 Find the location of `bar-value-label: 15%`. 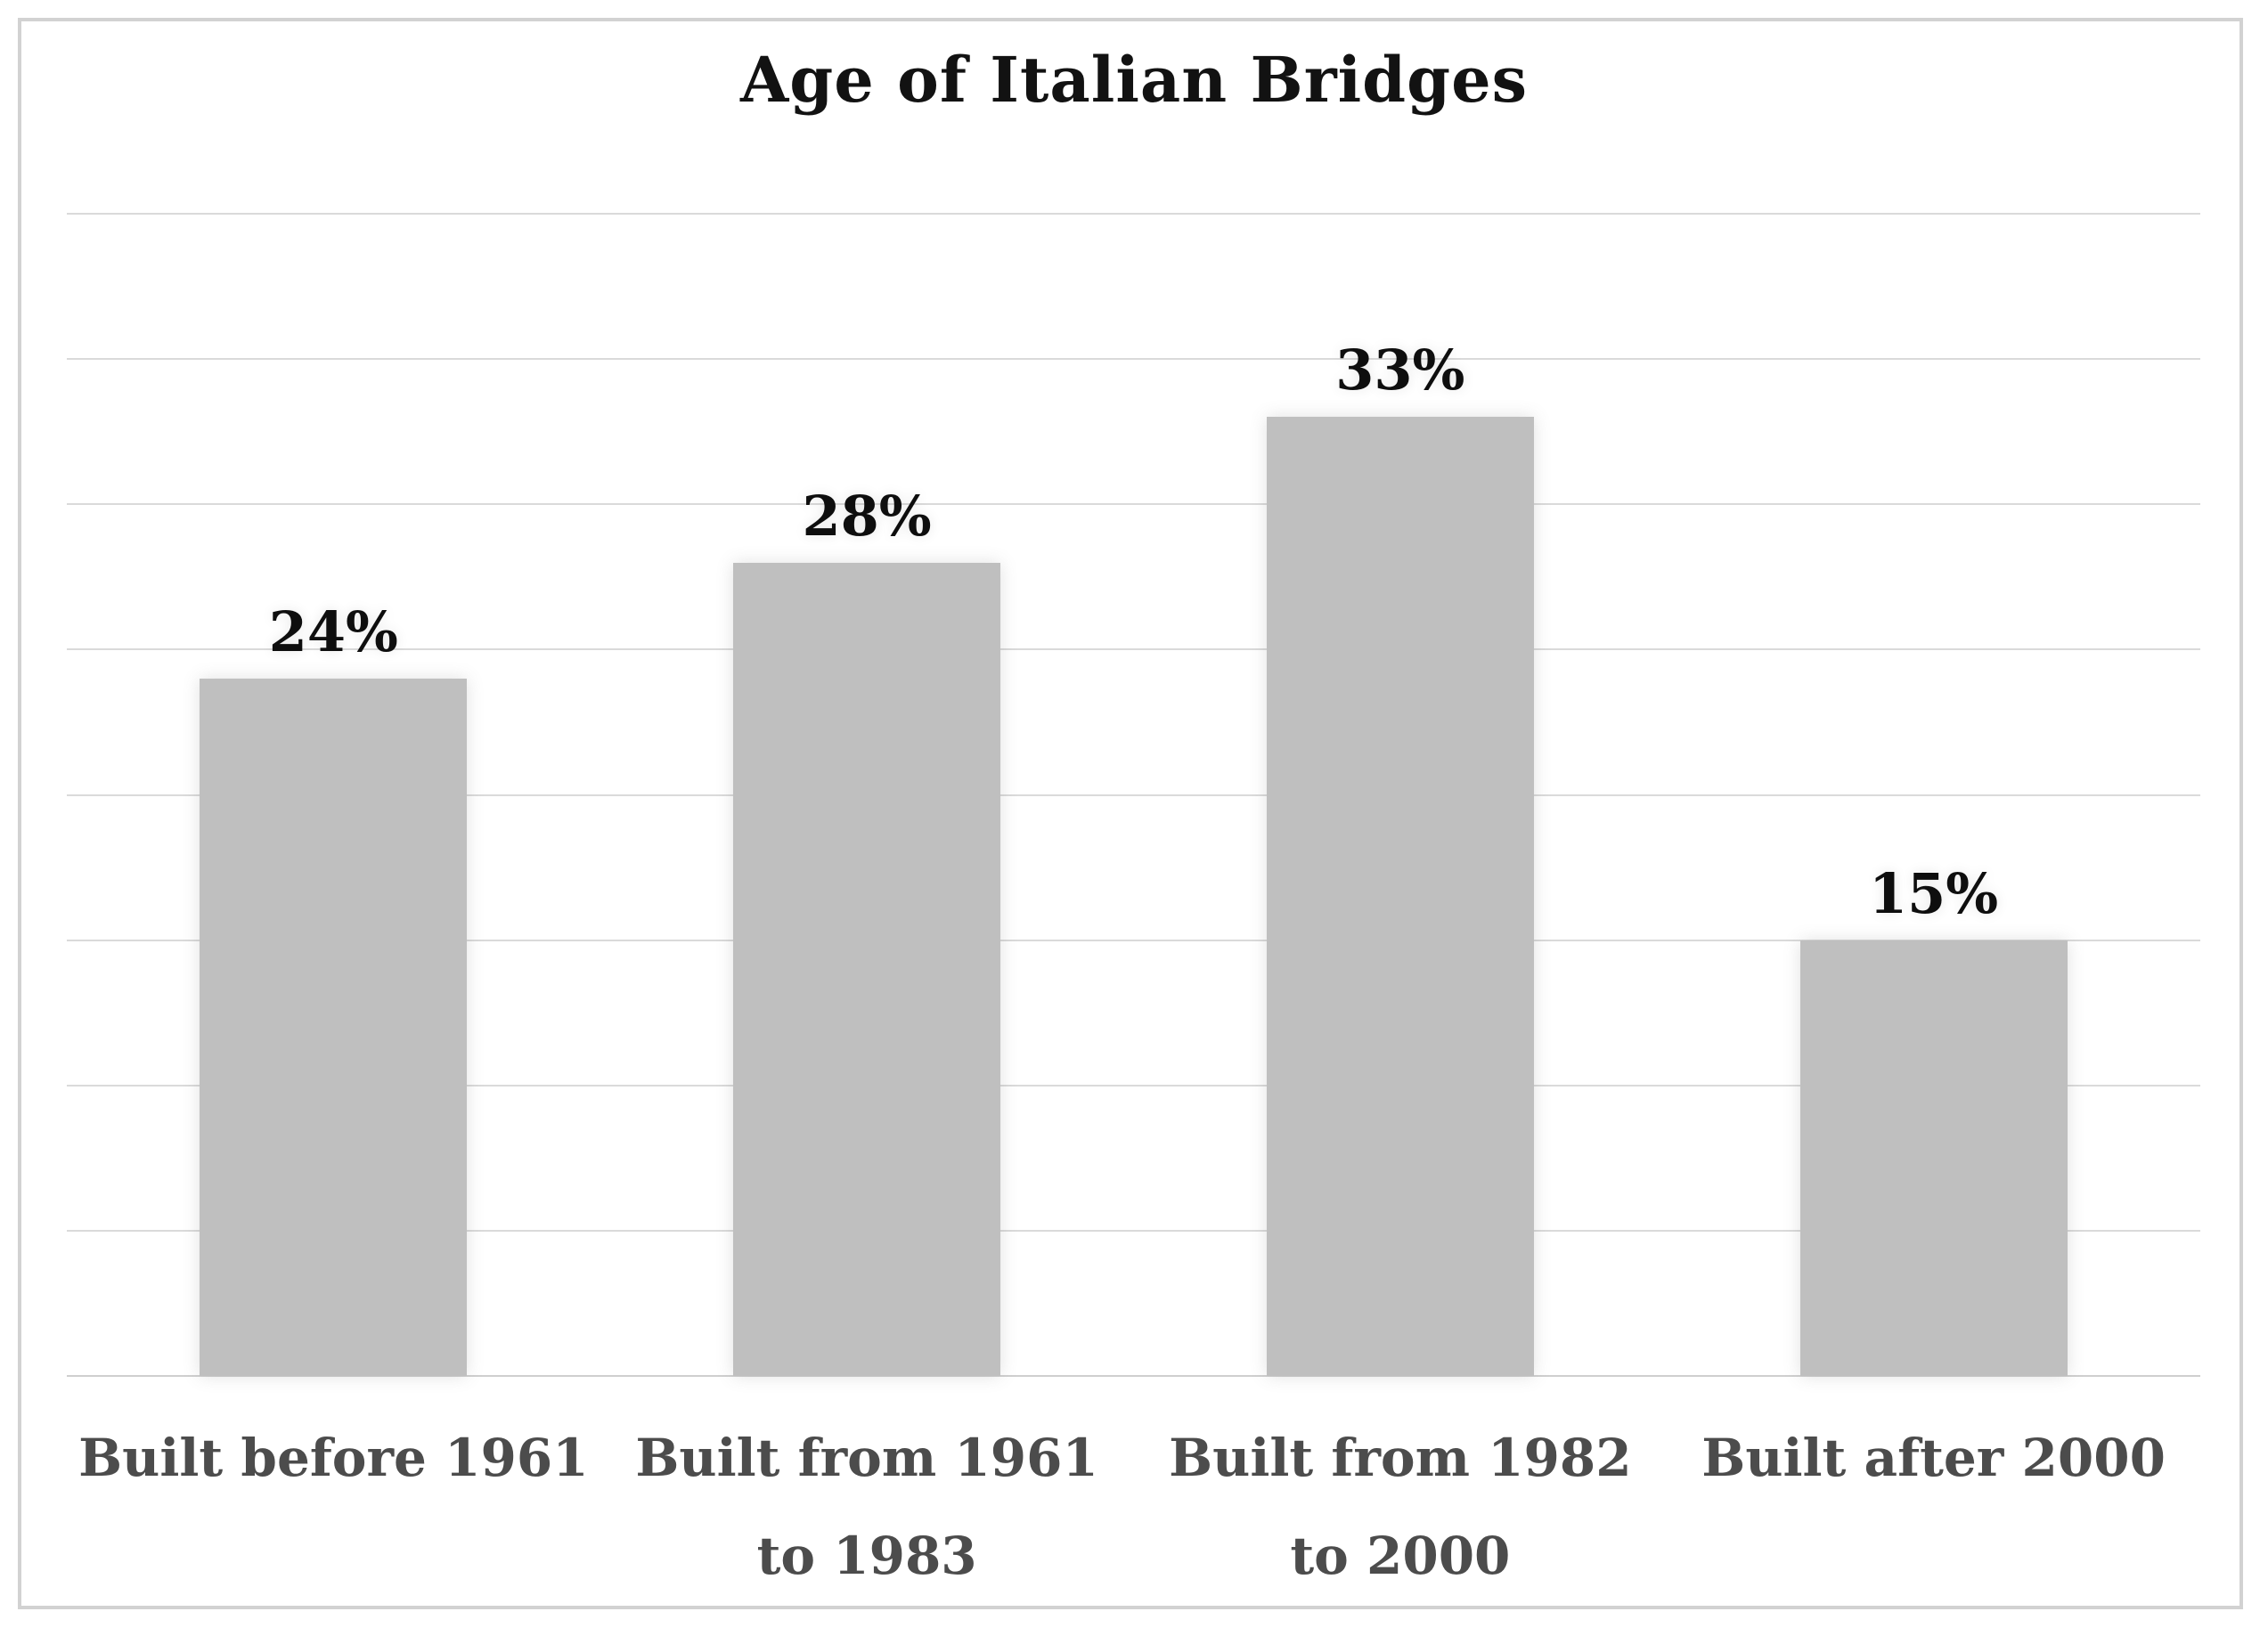

bar-value-label: 15% is located at coordinates (1934, 893).